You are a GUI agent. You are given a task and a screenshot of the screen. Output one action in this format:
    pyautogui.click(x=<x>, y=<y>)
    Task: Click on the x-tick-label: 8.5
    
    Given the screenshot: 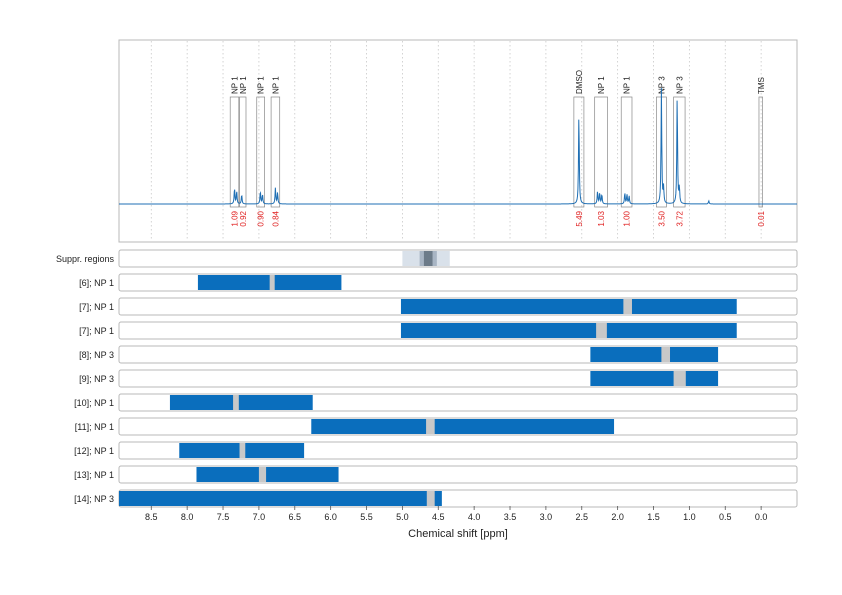 What is the action you would take?
    pyautogui.click(x=151, y=517)
    